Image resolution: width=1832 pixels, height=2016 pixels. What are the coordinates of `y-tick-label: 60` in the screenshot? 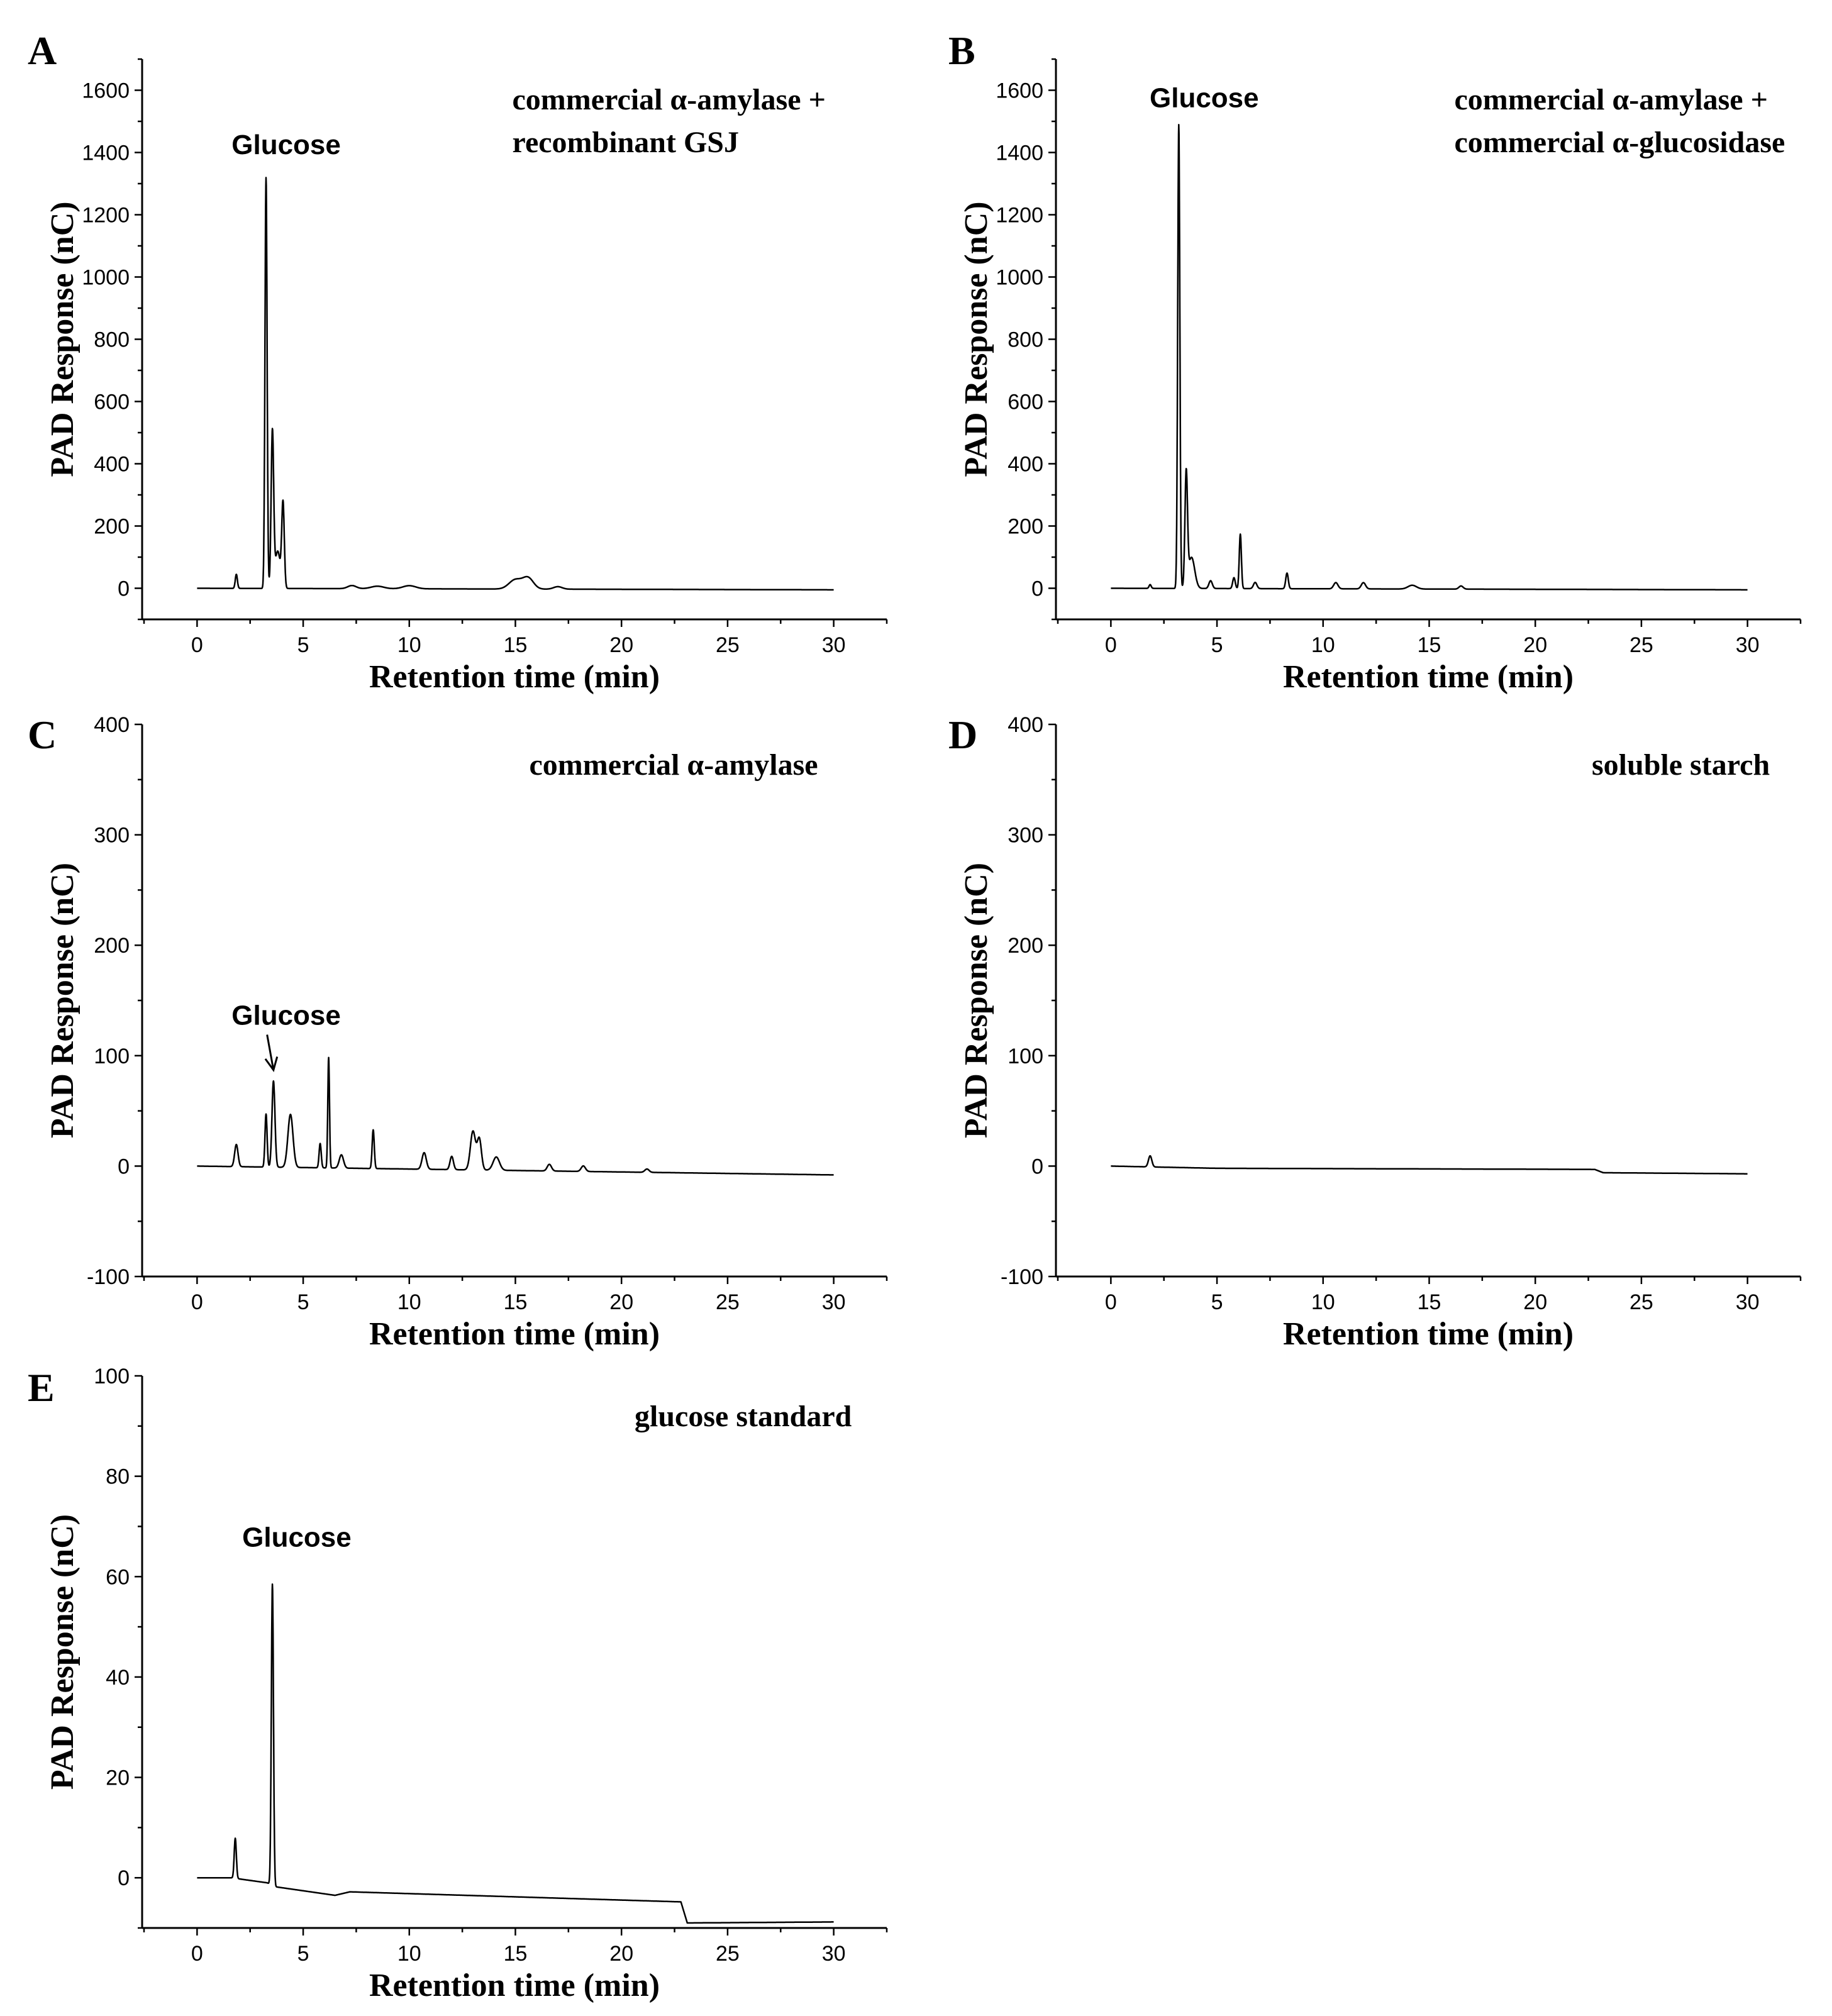 It's located at (118, 1577).